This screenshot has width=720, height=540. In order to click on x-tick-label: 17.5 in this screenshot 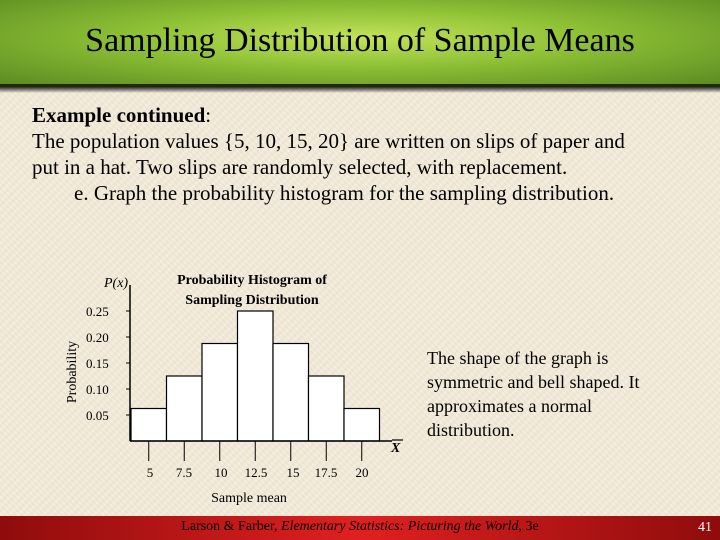, I will do `click(326, 472)`.